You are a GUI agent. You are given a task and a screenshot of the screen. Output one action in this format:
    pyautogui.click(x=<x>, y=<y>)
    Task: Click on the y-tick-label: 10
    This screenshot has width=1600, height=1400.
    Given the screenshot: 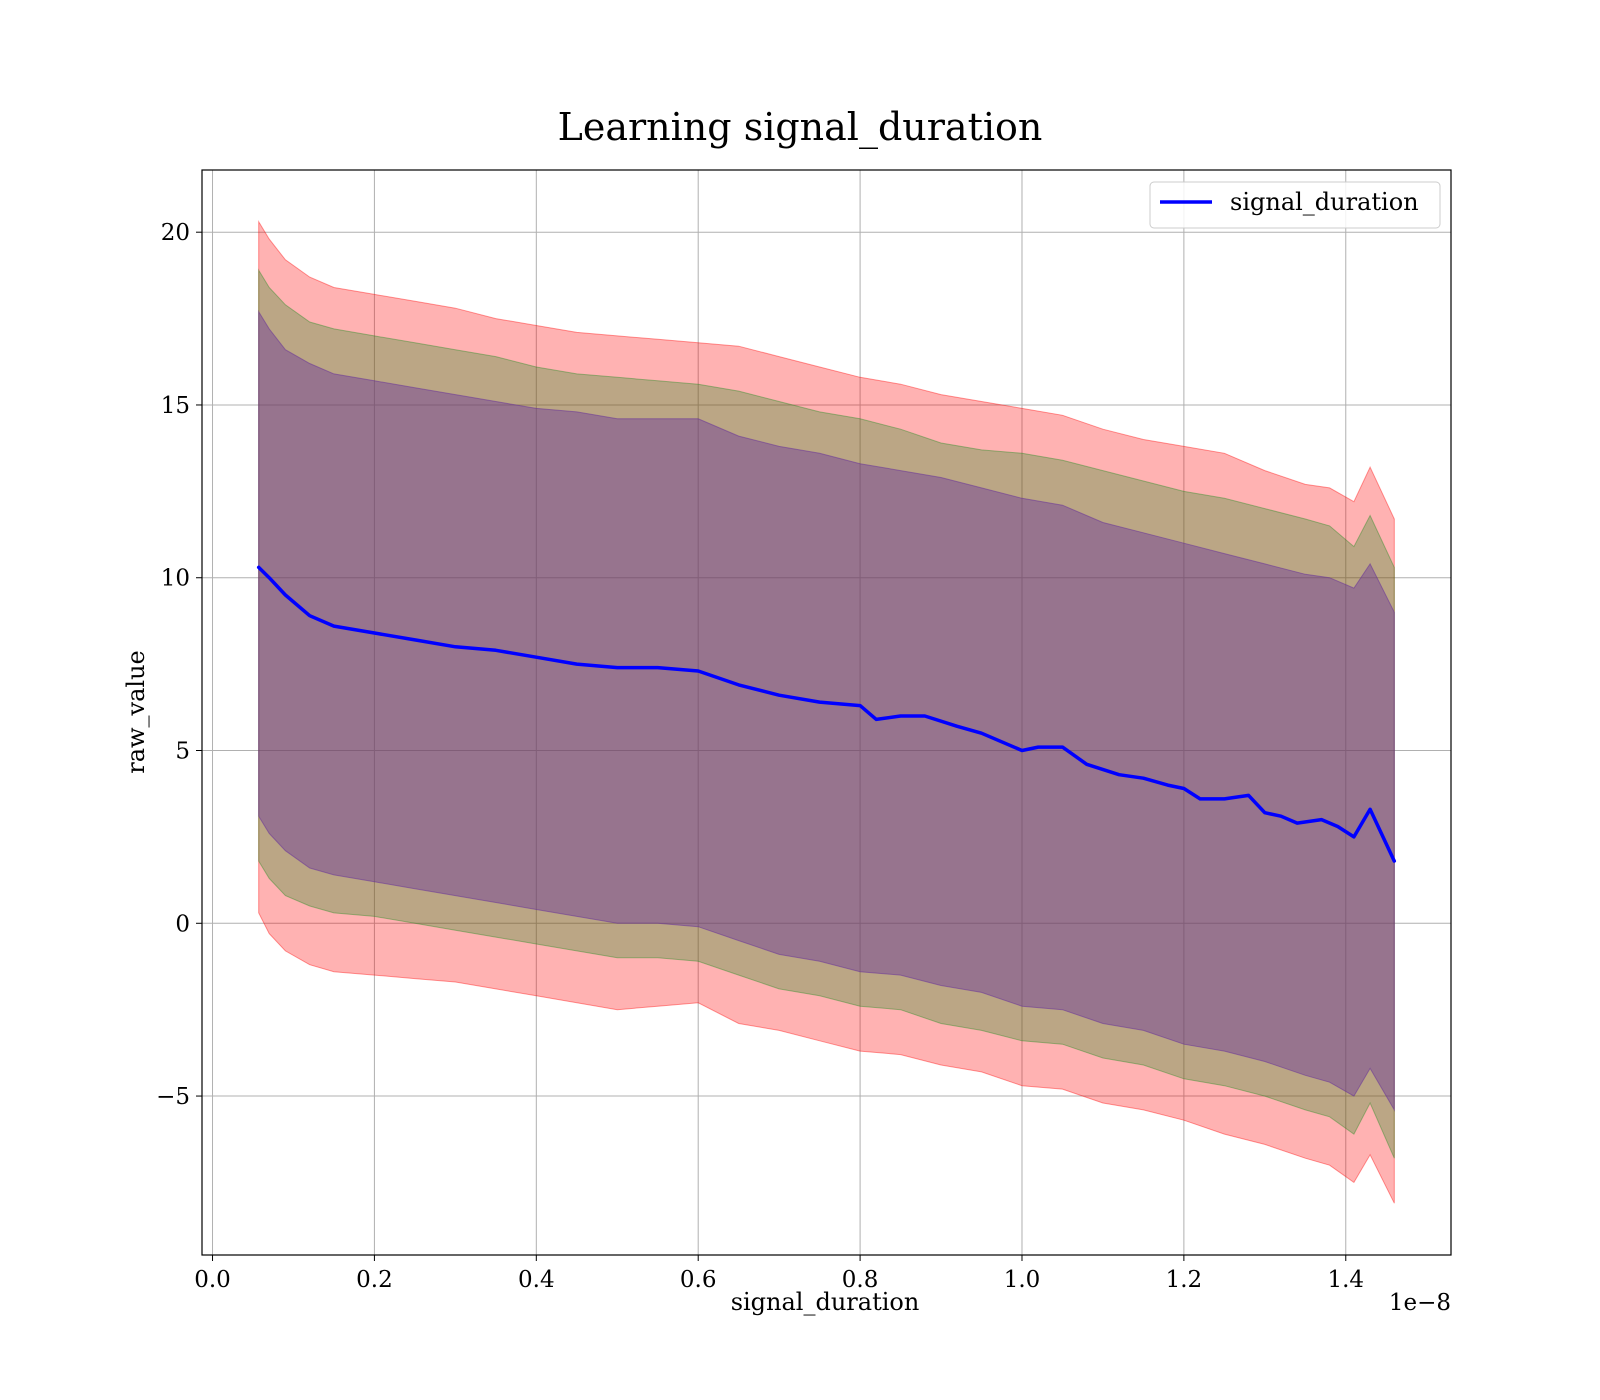 What is the action you would take?
    pyautogui.click(x=175, y=579)
    